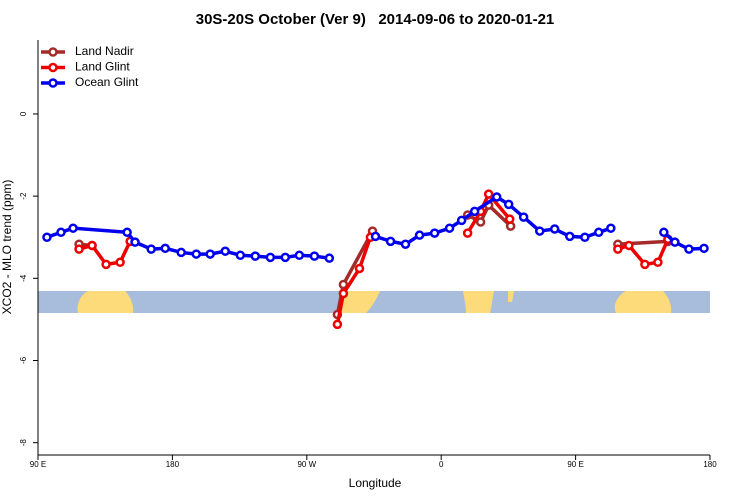  Describe the element at coordinates (23, 360) in the screenshot. I see `y-tick-label: -6` at that location.